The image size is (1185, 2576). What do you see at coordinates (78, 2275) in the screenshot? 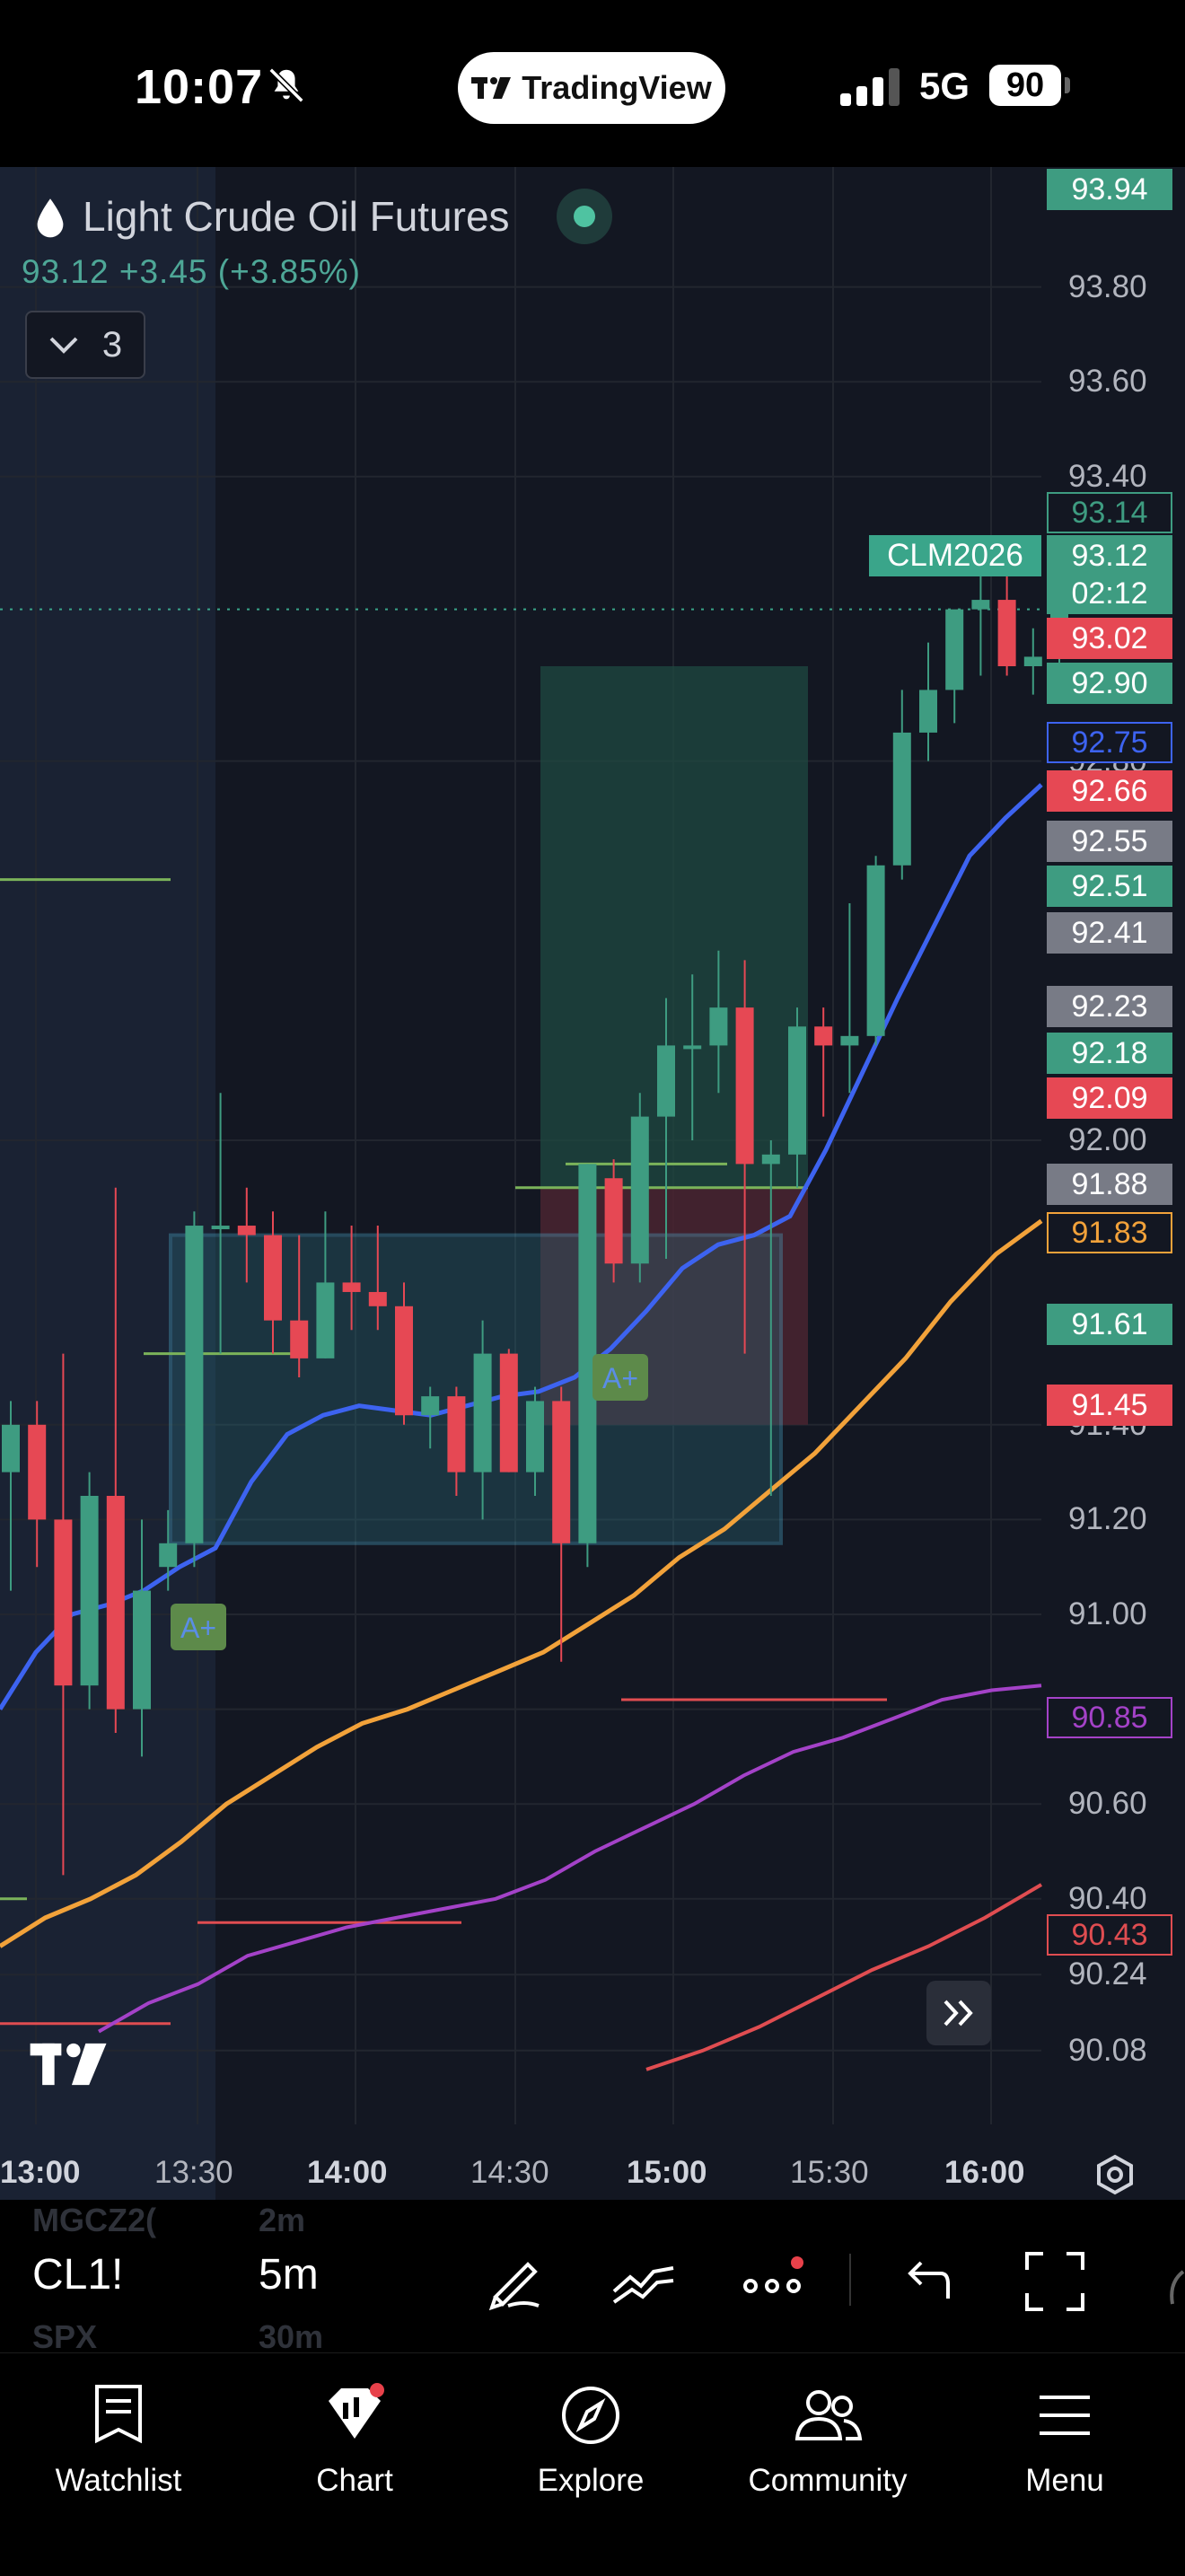
I see `symbol-selector: CL1!` at bounding box center [78, 2275].